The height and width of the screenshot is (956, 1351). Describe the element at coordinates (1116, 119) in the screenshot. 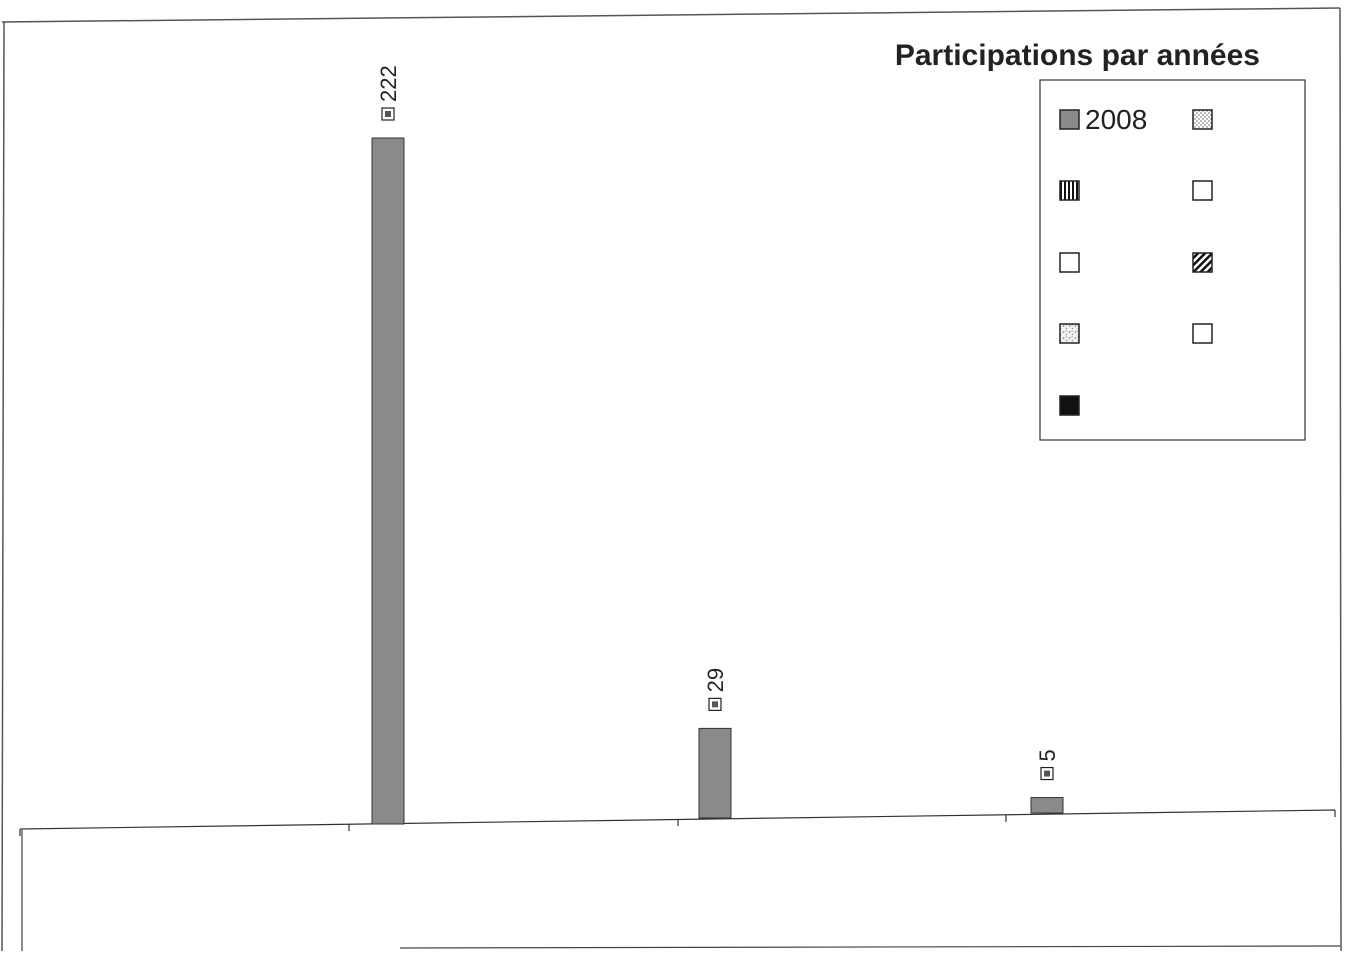

I see `legend-label: 2008` at that location.